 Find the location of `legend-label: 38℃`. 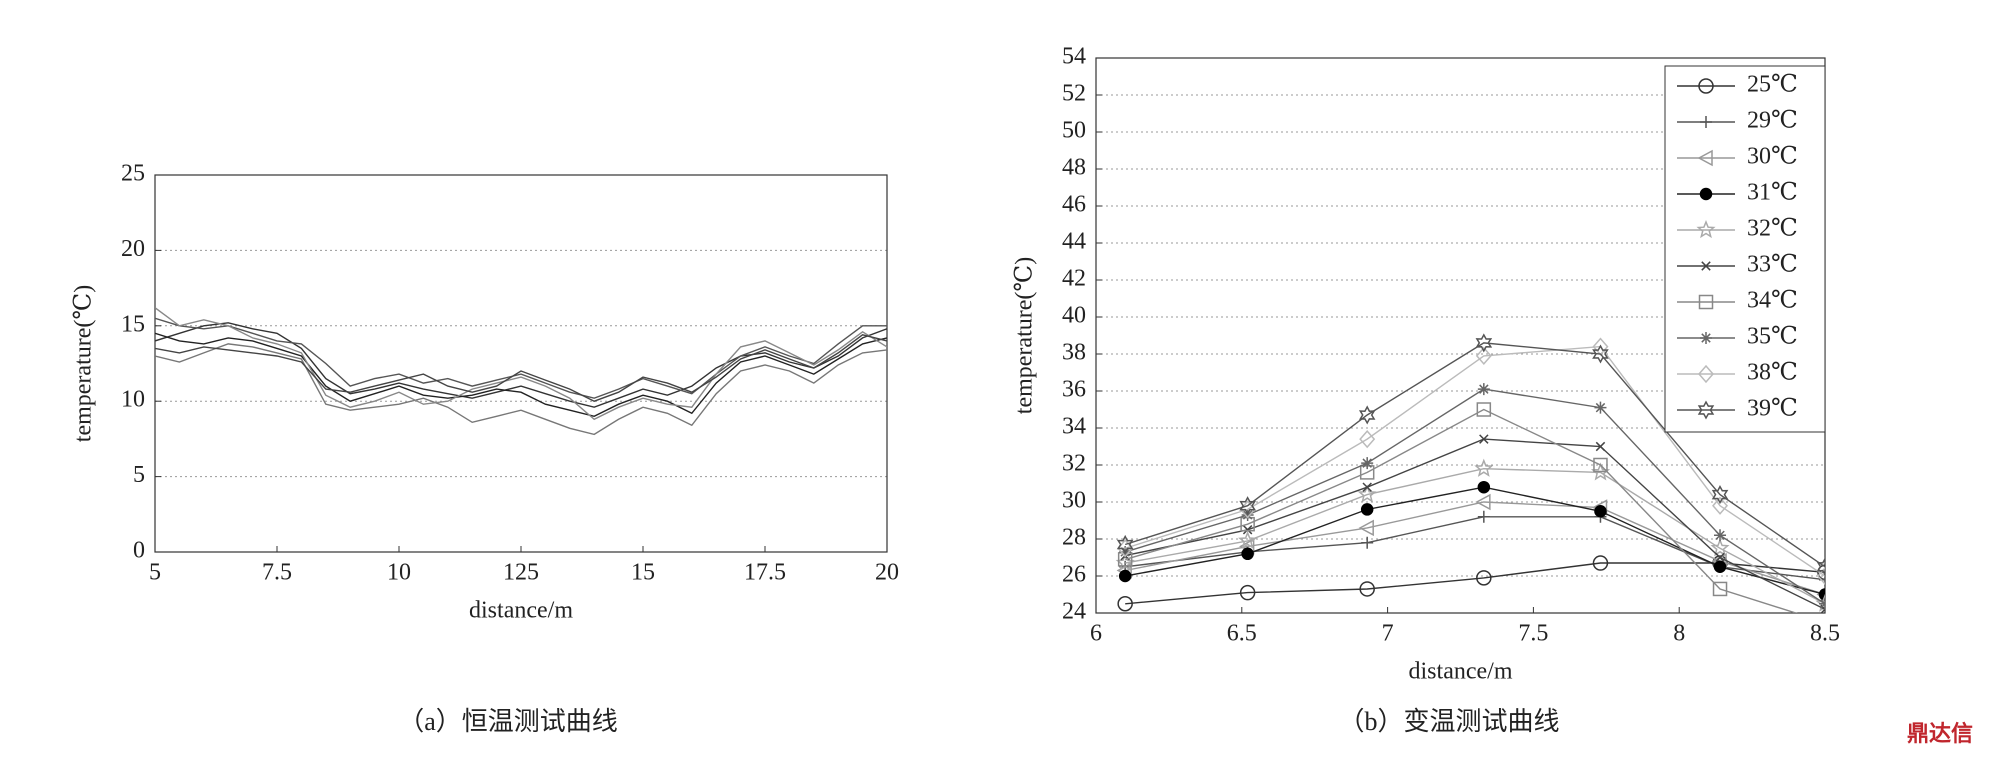

legend-label: 38℃ is located at coordinates (1772, 373).